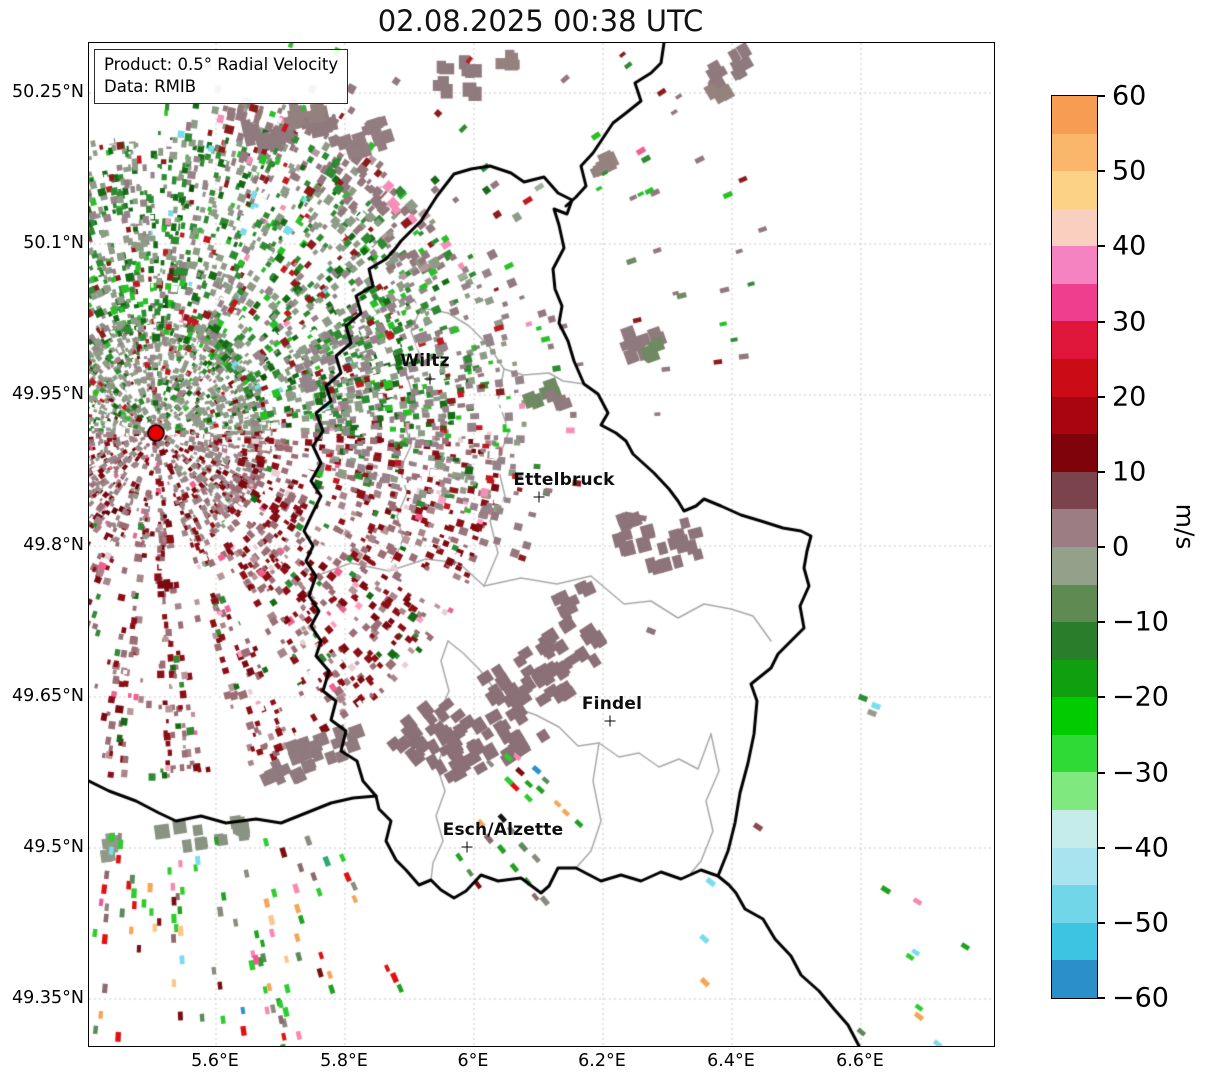 The width and height of the screenshot is (1207, 1081). I want to click on lat-tick-label: 49.35°N, so click(48, 998).